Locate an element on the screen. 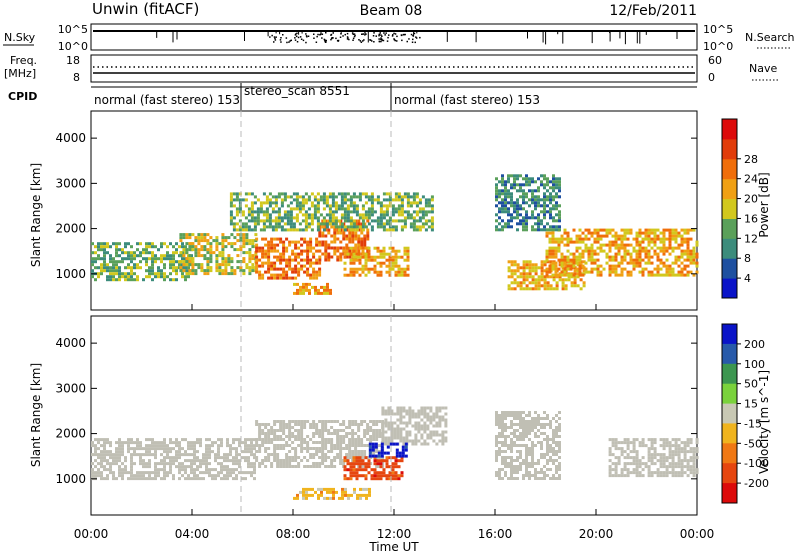 The width and height of the screenshot is (800, 554). colorbar-tick-label: 100 is located at coordinates (754, 364).